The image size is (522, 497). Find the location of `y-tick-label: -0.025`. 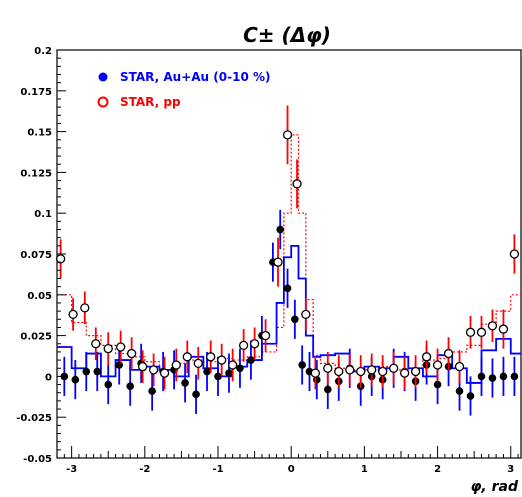

y-tick-label: -0.025 is located at coordinates (34, 418).